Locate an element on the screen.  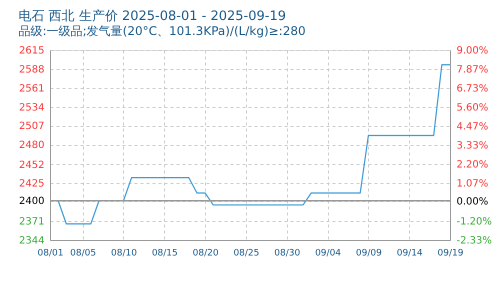
y2-tick-label: 2.20% is located at coordinates (472, 165).